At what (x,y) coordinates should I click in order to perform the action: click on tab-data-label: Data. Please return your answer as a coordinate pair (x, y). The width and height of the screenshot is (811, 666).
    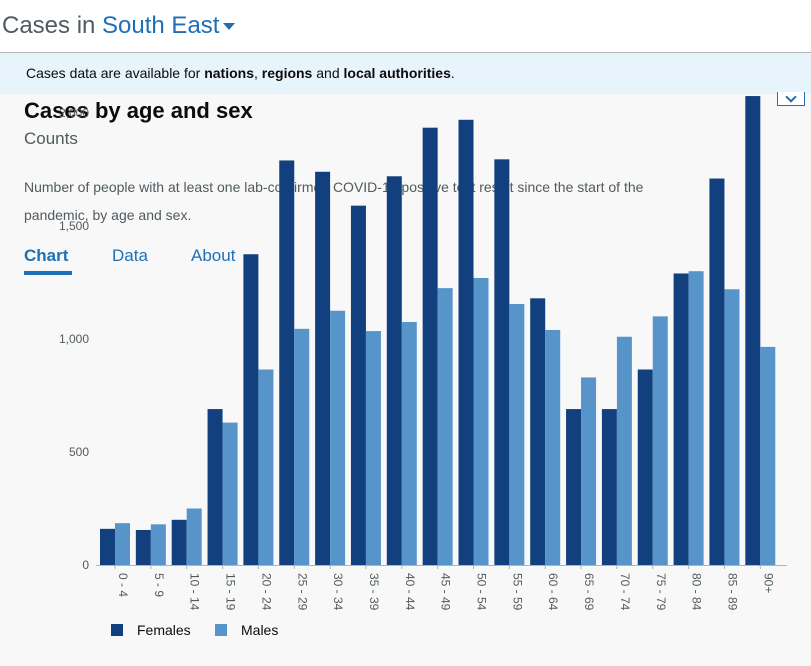
    Looking at the image, I should click on (130, 255).